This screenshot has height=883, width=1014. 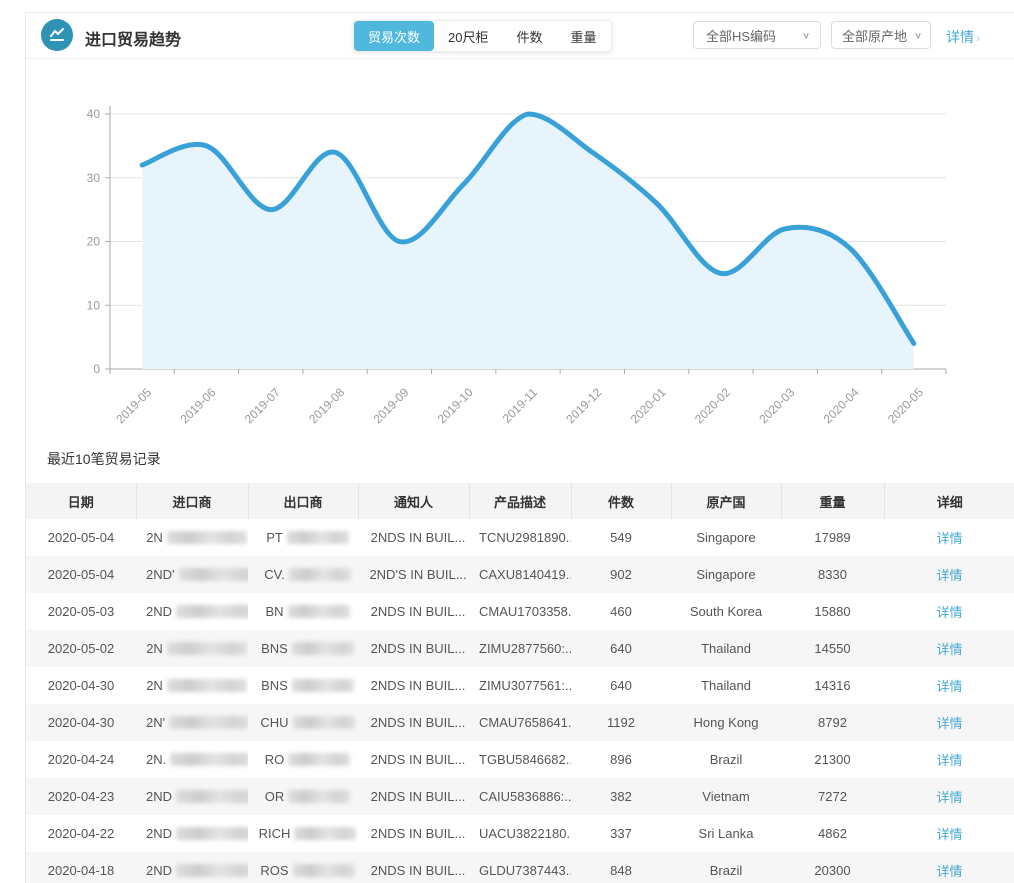 I want to click on header-detail-link: 详情 ›, so click(x=963, y=37).